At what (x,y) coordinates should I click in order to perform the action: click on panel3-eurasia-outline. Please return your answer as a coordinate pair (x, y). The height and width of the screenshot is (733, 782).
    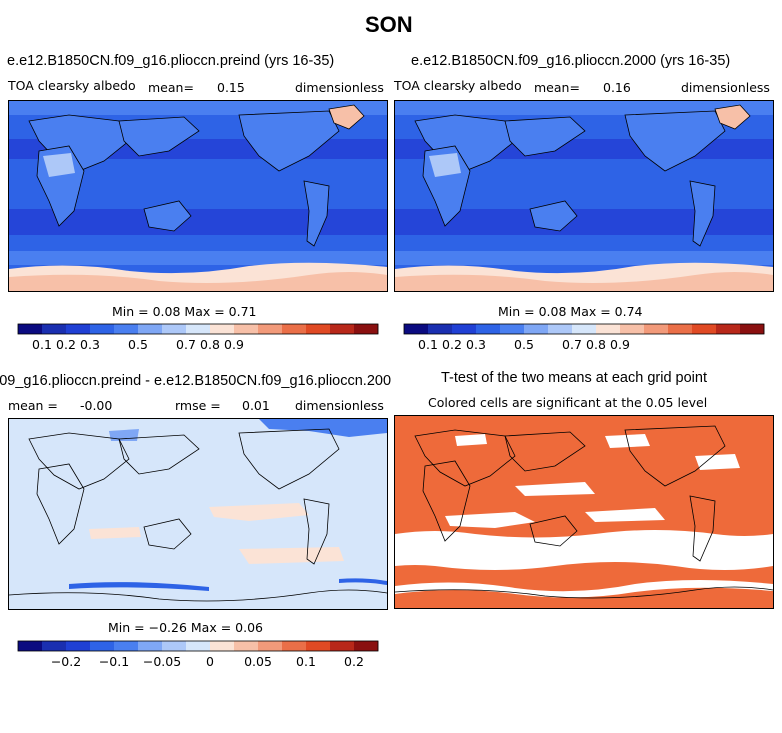
    Looking at the image, I should click on (79, 461).